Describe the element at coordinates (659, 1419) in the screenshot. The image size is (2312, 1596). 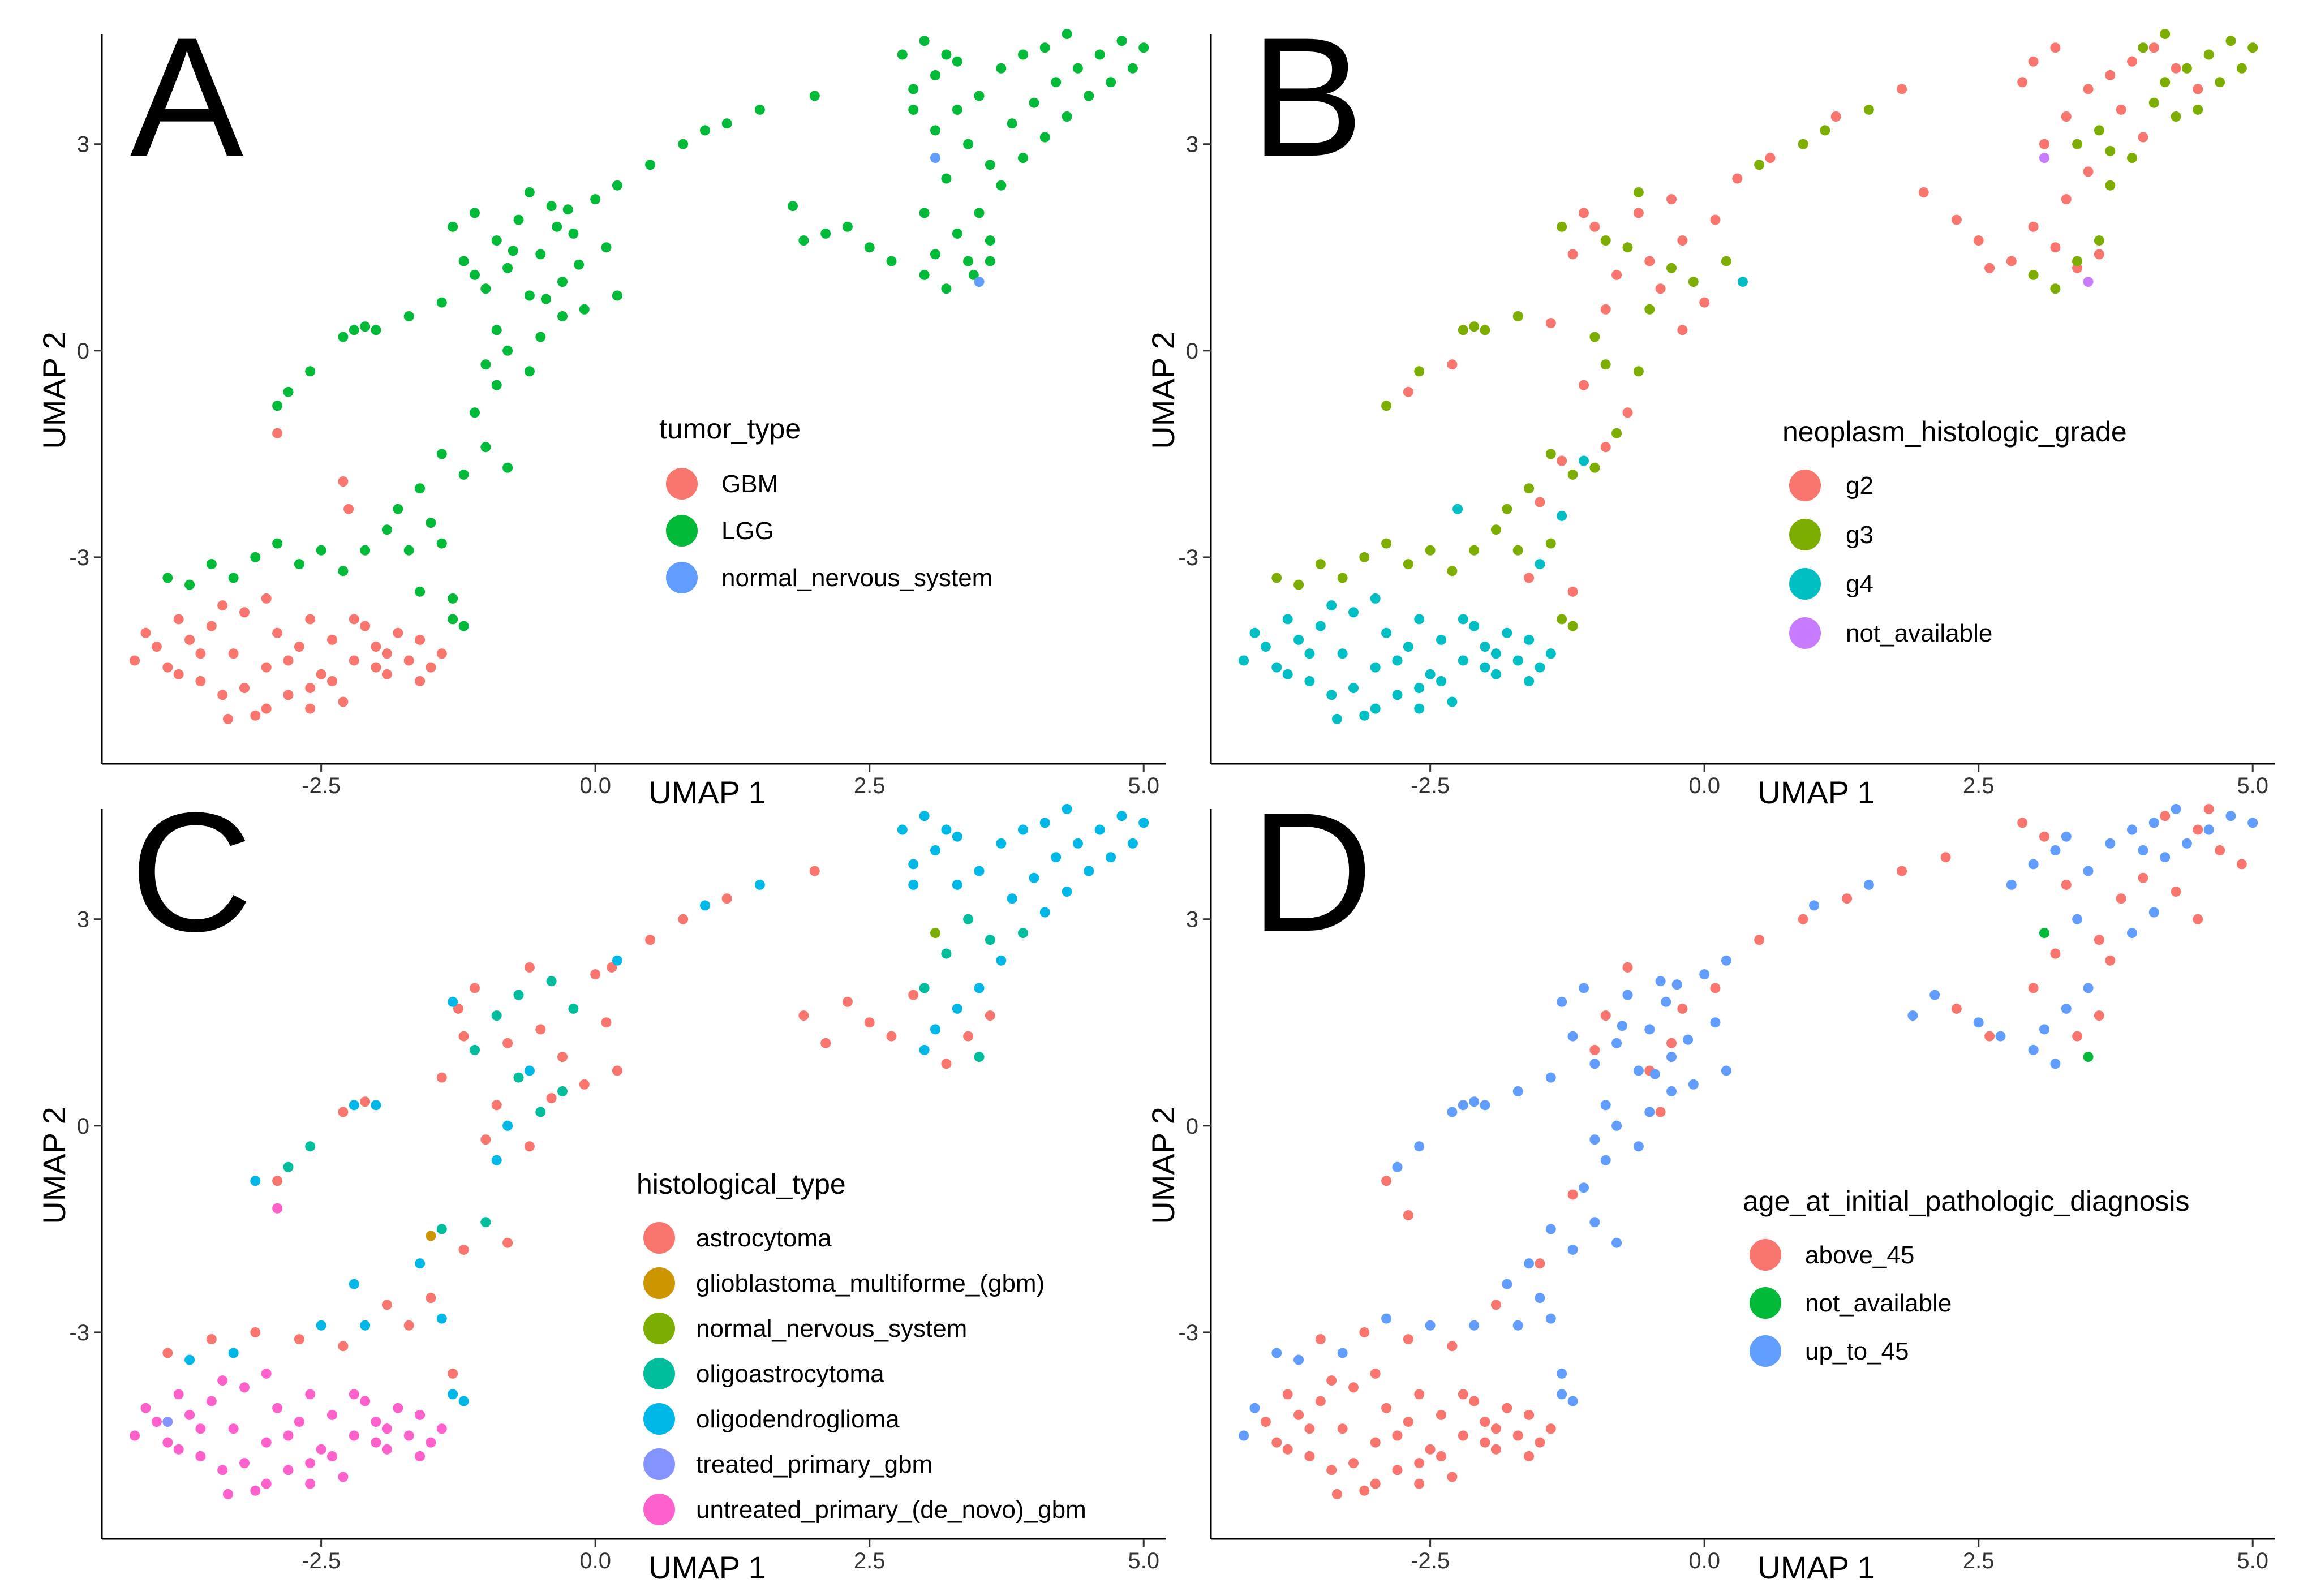
I see `legend-key-oligodendroglioma` at that location.